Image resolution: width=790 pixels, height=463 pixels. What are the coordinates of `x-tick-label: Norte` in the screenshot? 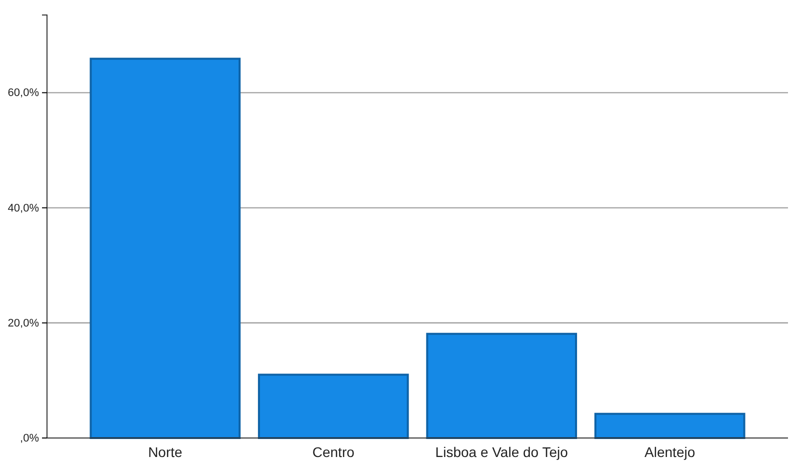 It's located at (165, 452).